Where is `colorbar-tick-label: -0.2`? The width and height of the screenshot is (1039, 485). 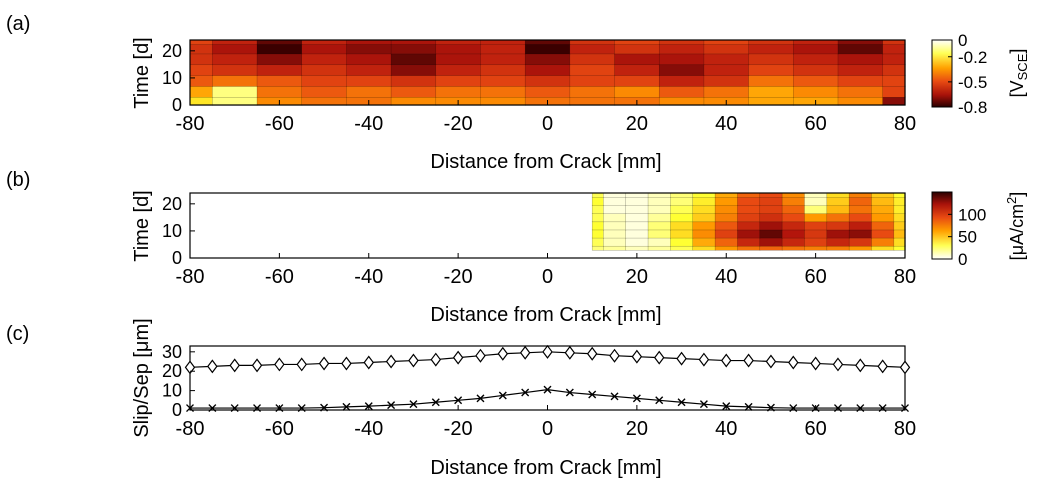
colorbar-tick-label: -0.2 is located at coordinates (972, 57).